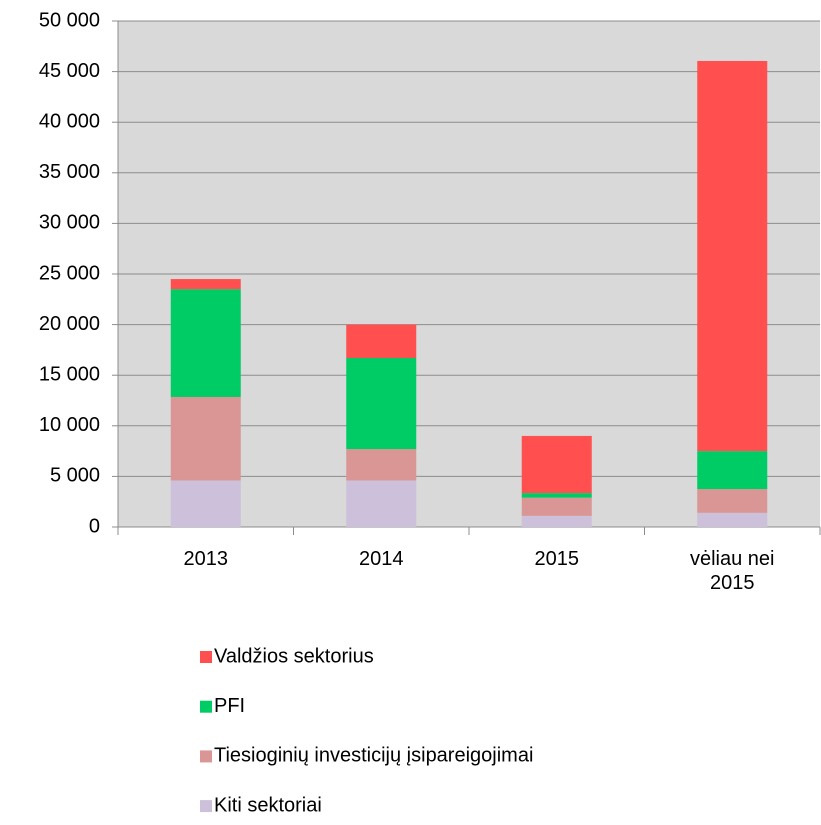 The height and width of the screenshot is (825, 821). Describe the element at coordinates (69, 374) in the screenshot. I see `y-tick-label: 15 000` at that location.